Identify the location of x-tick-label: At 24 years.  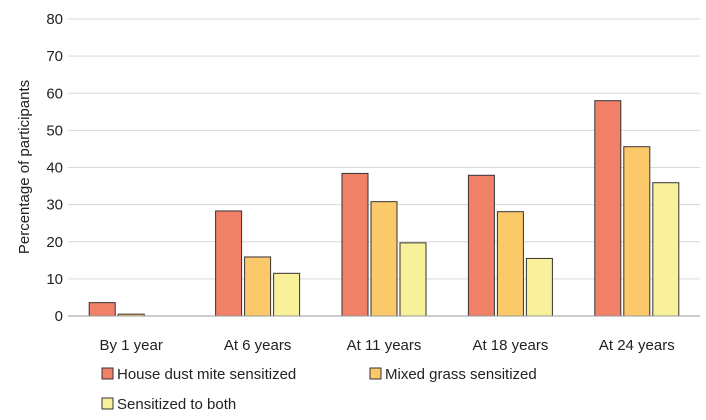
(637, 345).